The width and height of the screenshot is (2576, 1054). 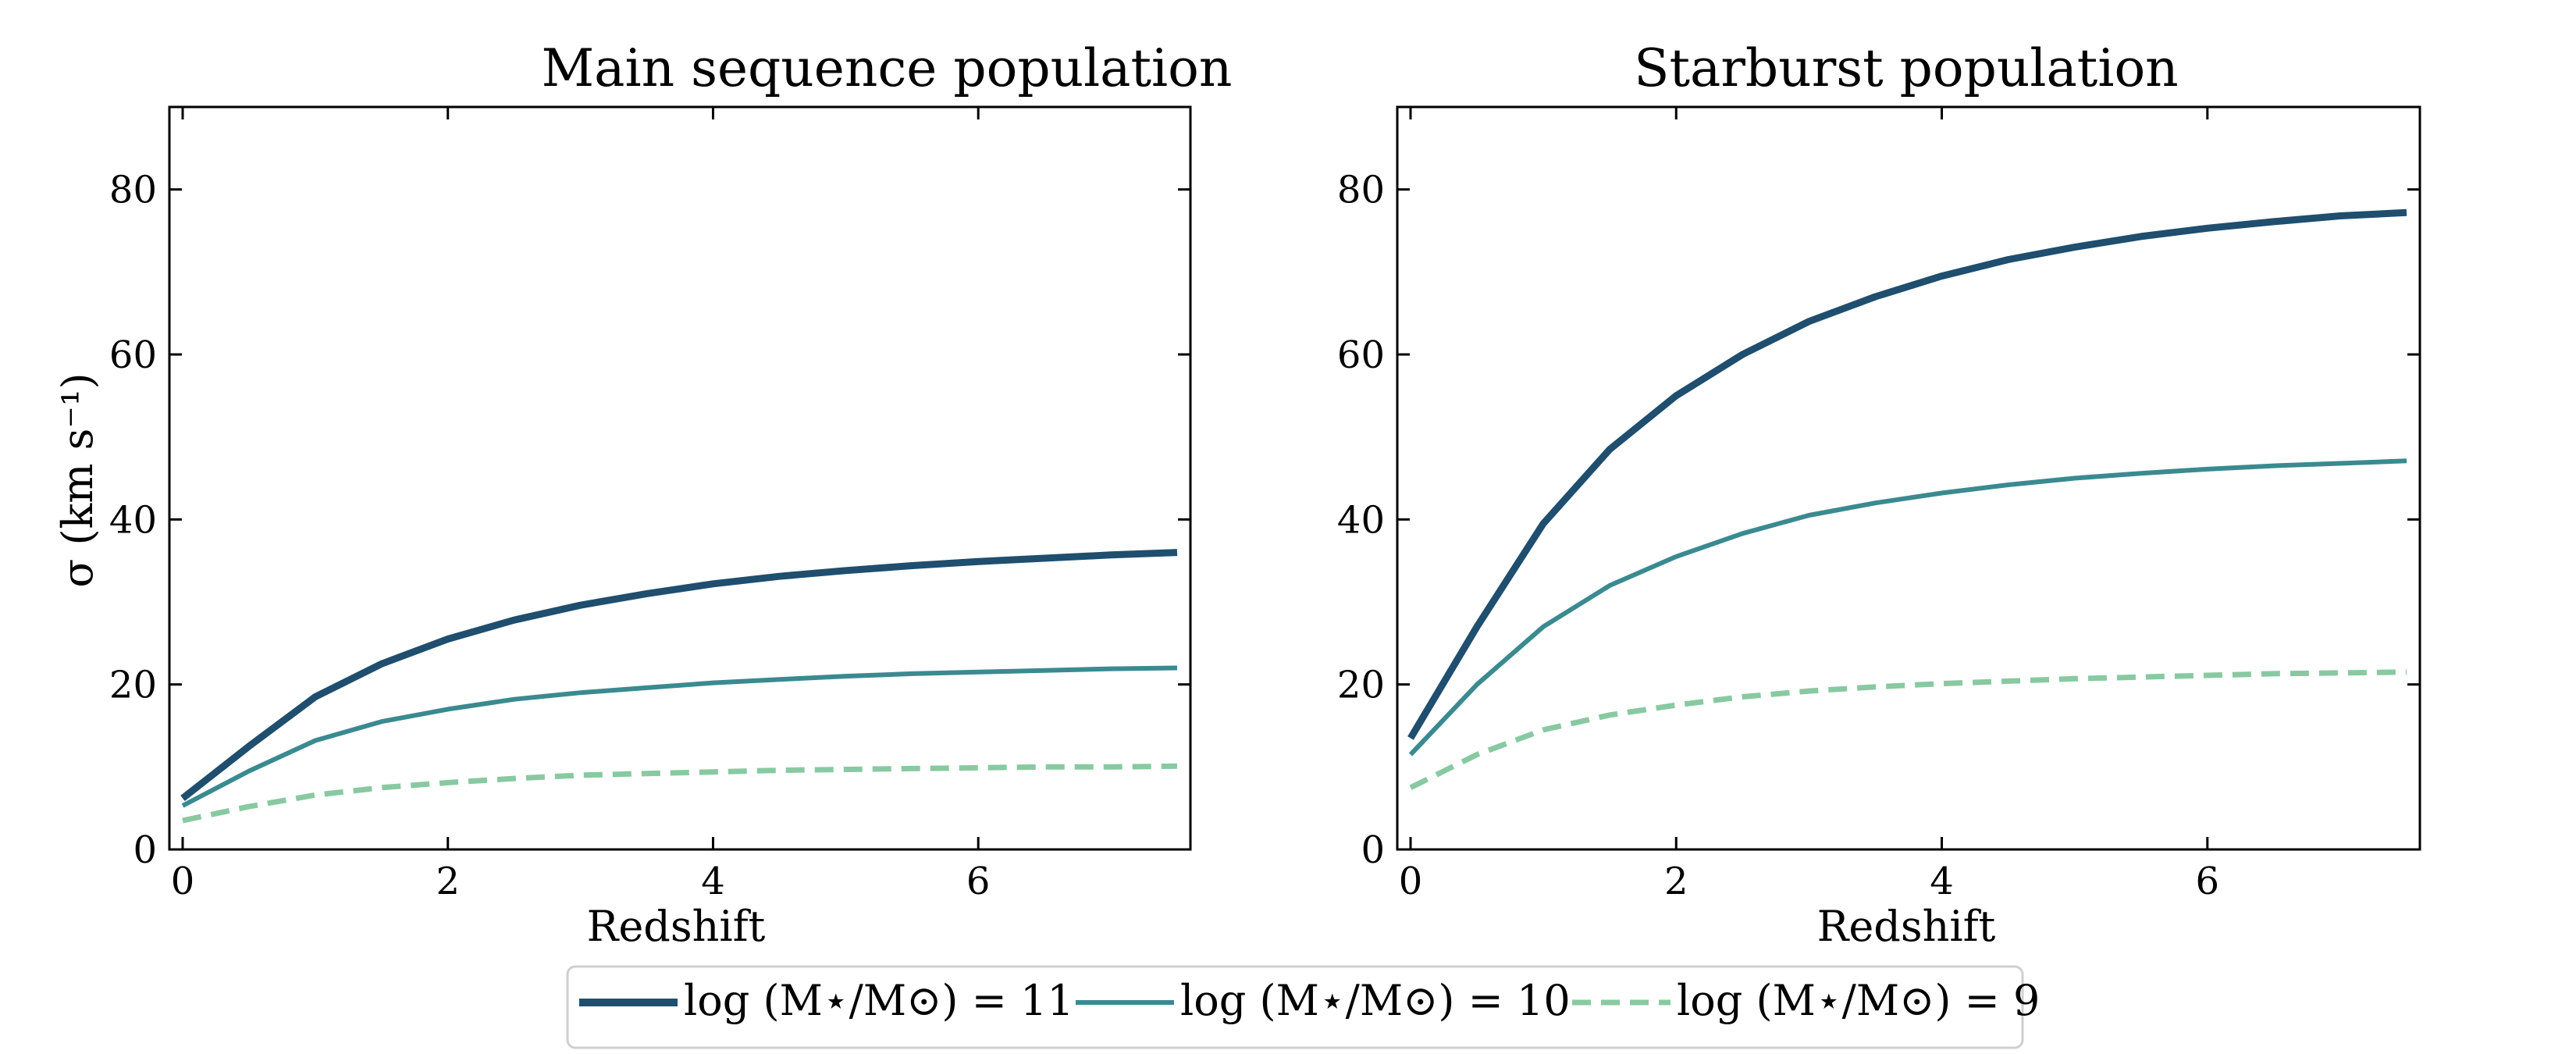 I want to click on legend-label-10: log (M⋆/M⊙) = 10, so click(x=1375, y=1000).